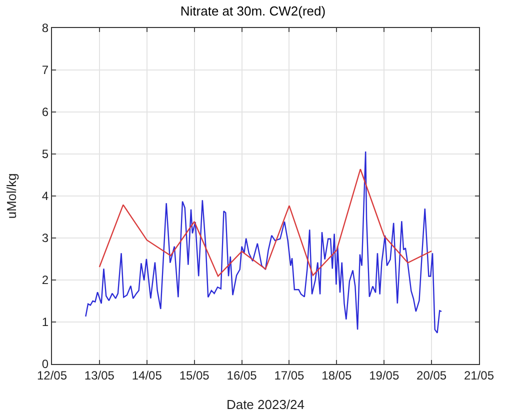 This screenshot has width=506, height=412. What do you see at coordinates (265, 404) in the screenshot?
I see `x-axis-title: Date 2023/24` at bounding box center [265, 404].